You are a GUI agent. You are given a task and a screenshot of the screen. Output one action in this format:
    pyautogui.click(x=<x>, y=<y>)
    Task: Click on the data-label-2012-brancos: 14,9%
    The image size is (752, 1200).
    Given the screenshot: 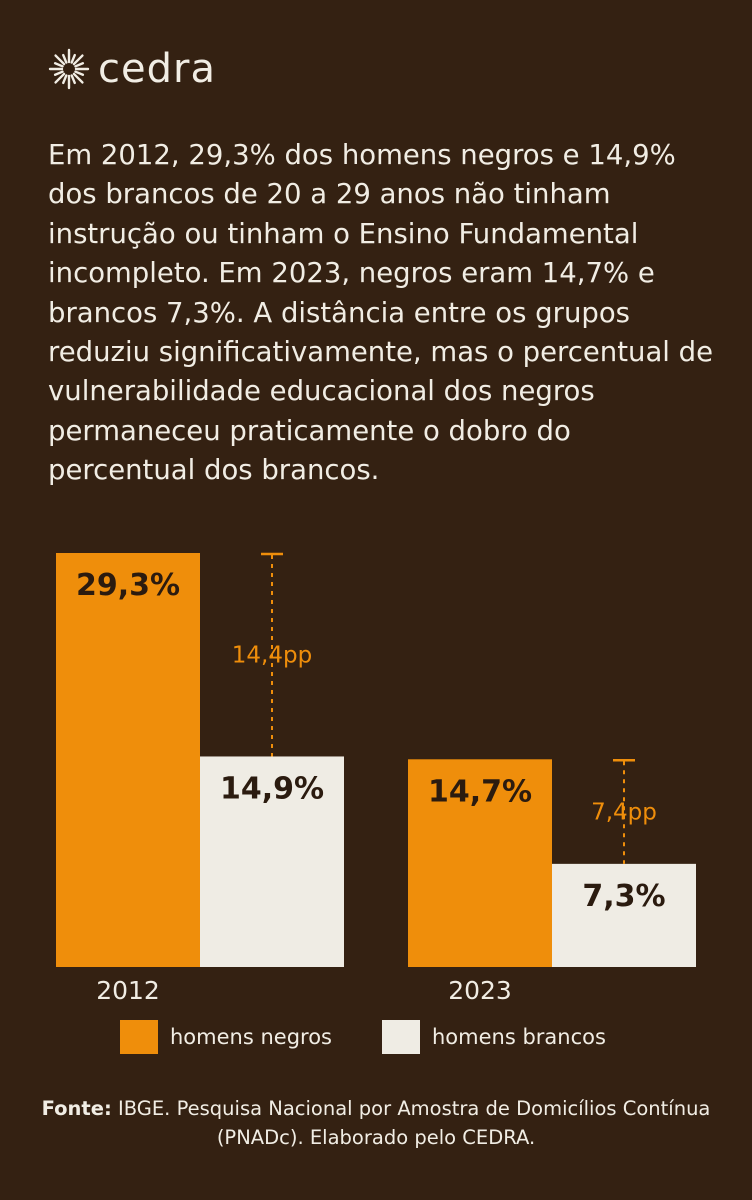 What is the action you would take?
    pyautogui.click(x=272, y=788)
    